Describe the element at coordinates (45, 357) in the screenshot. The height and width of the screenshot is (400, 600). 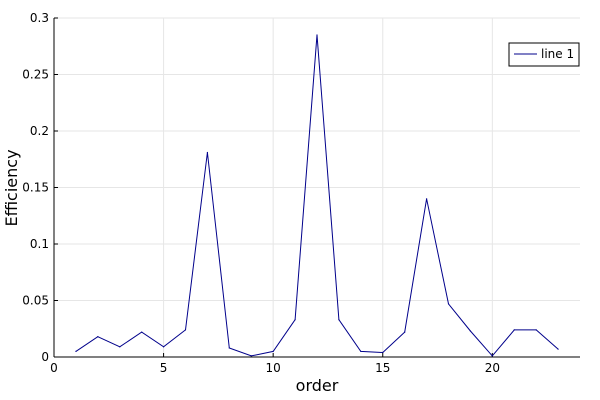
I see `y-tick-label: 0` at that location.